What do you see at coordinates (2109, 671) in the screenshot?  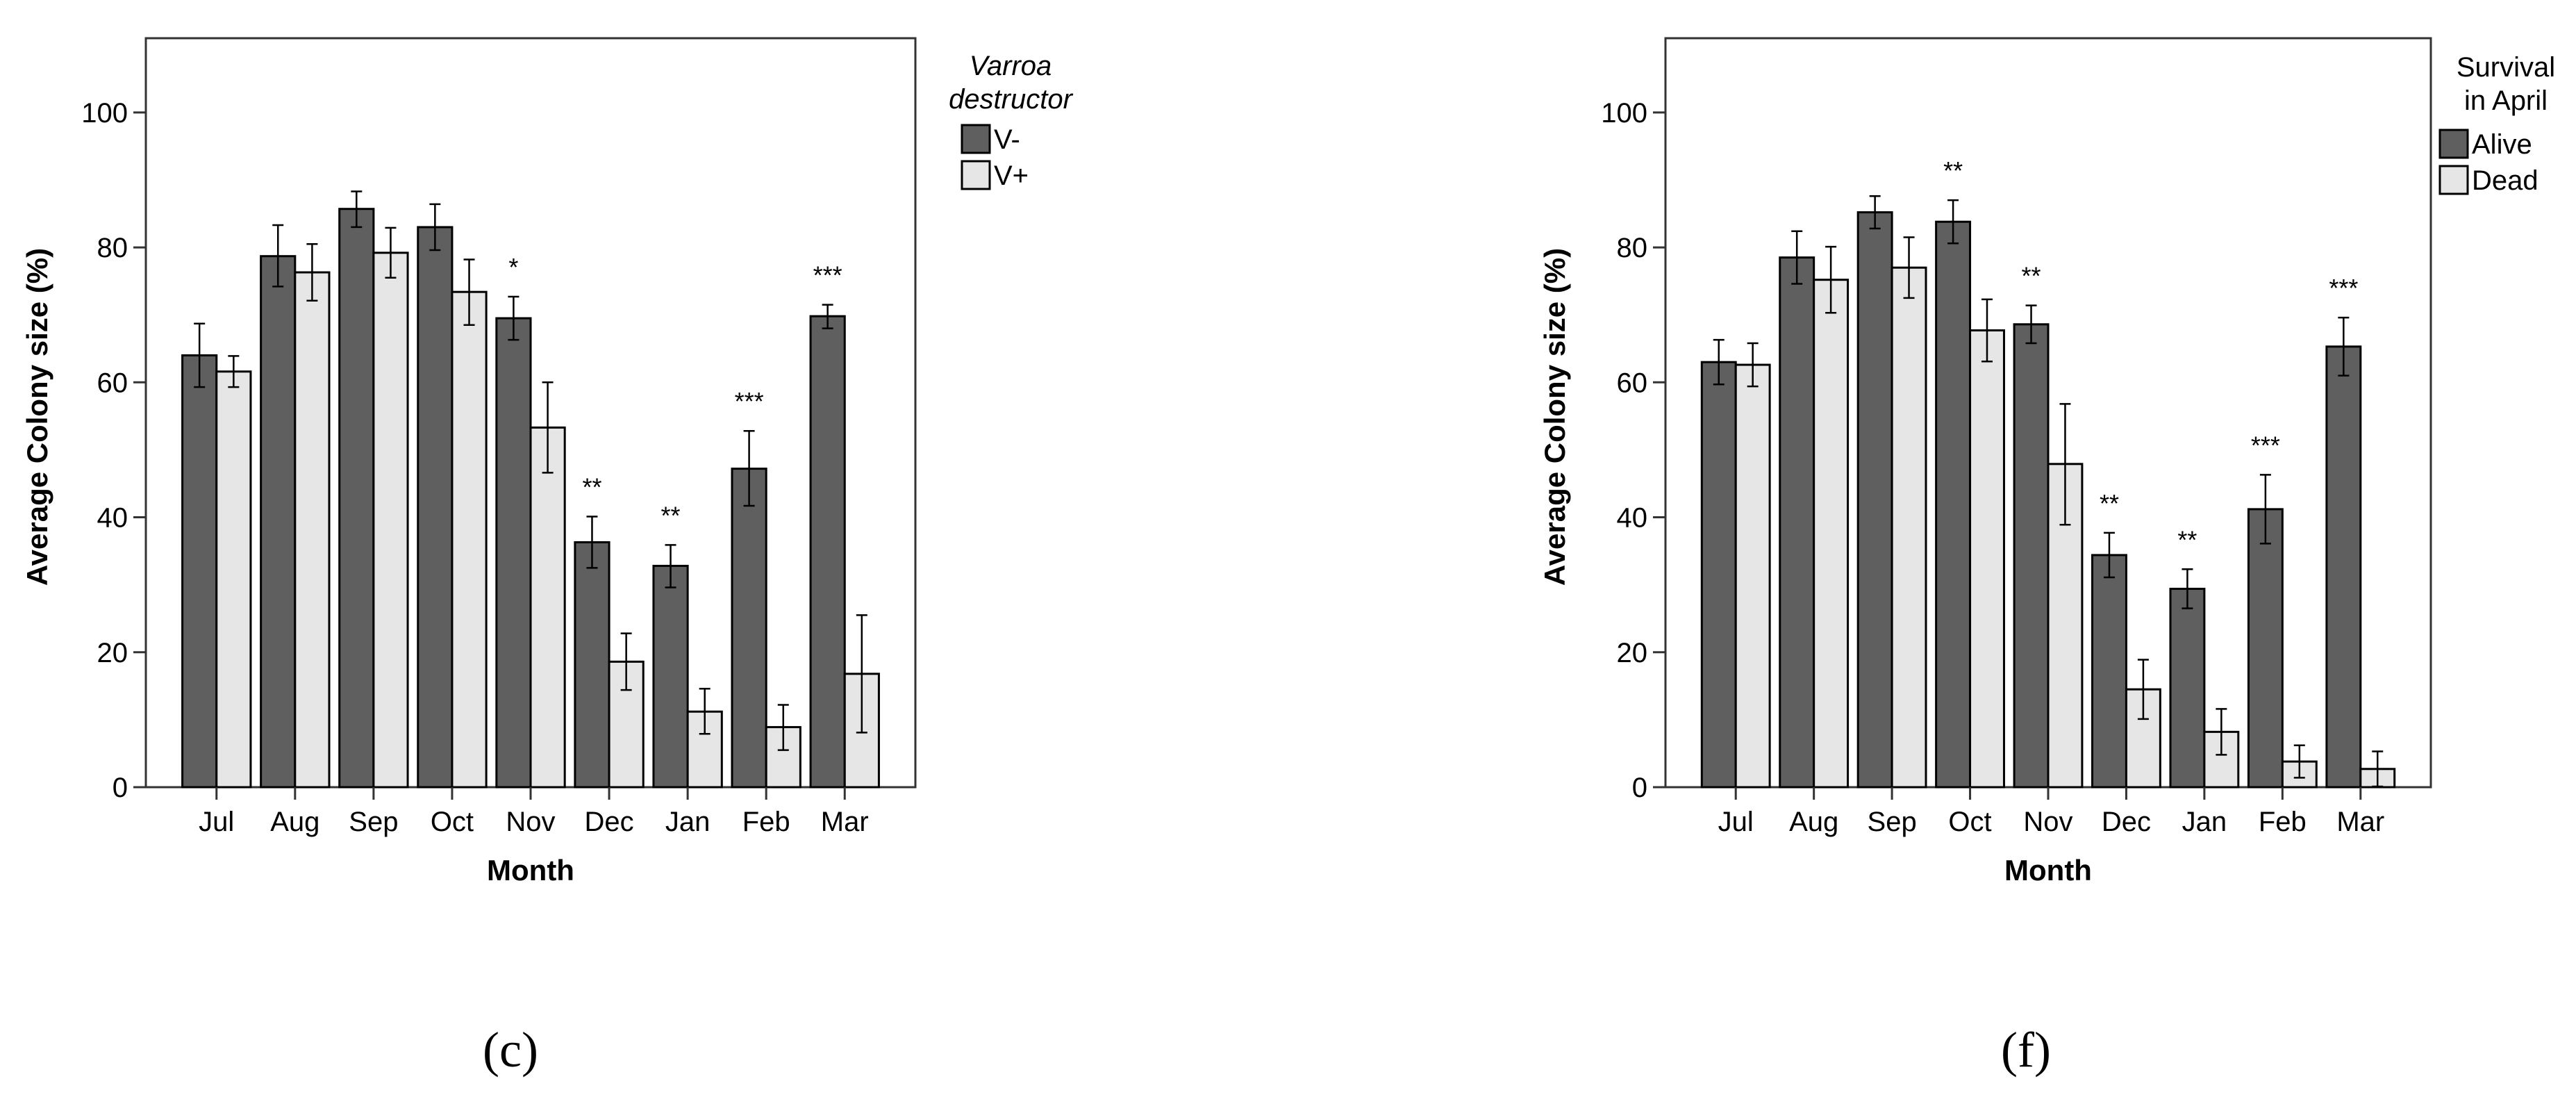 I see `bar-alive-dec` at bounding box center [2109, 671].